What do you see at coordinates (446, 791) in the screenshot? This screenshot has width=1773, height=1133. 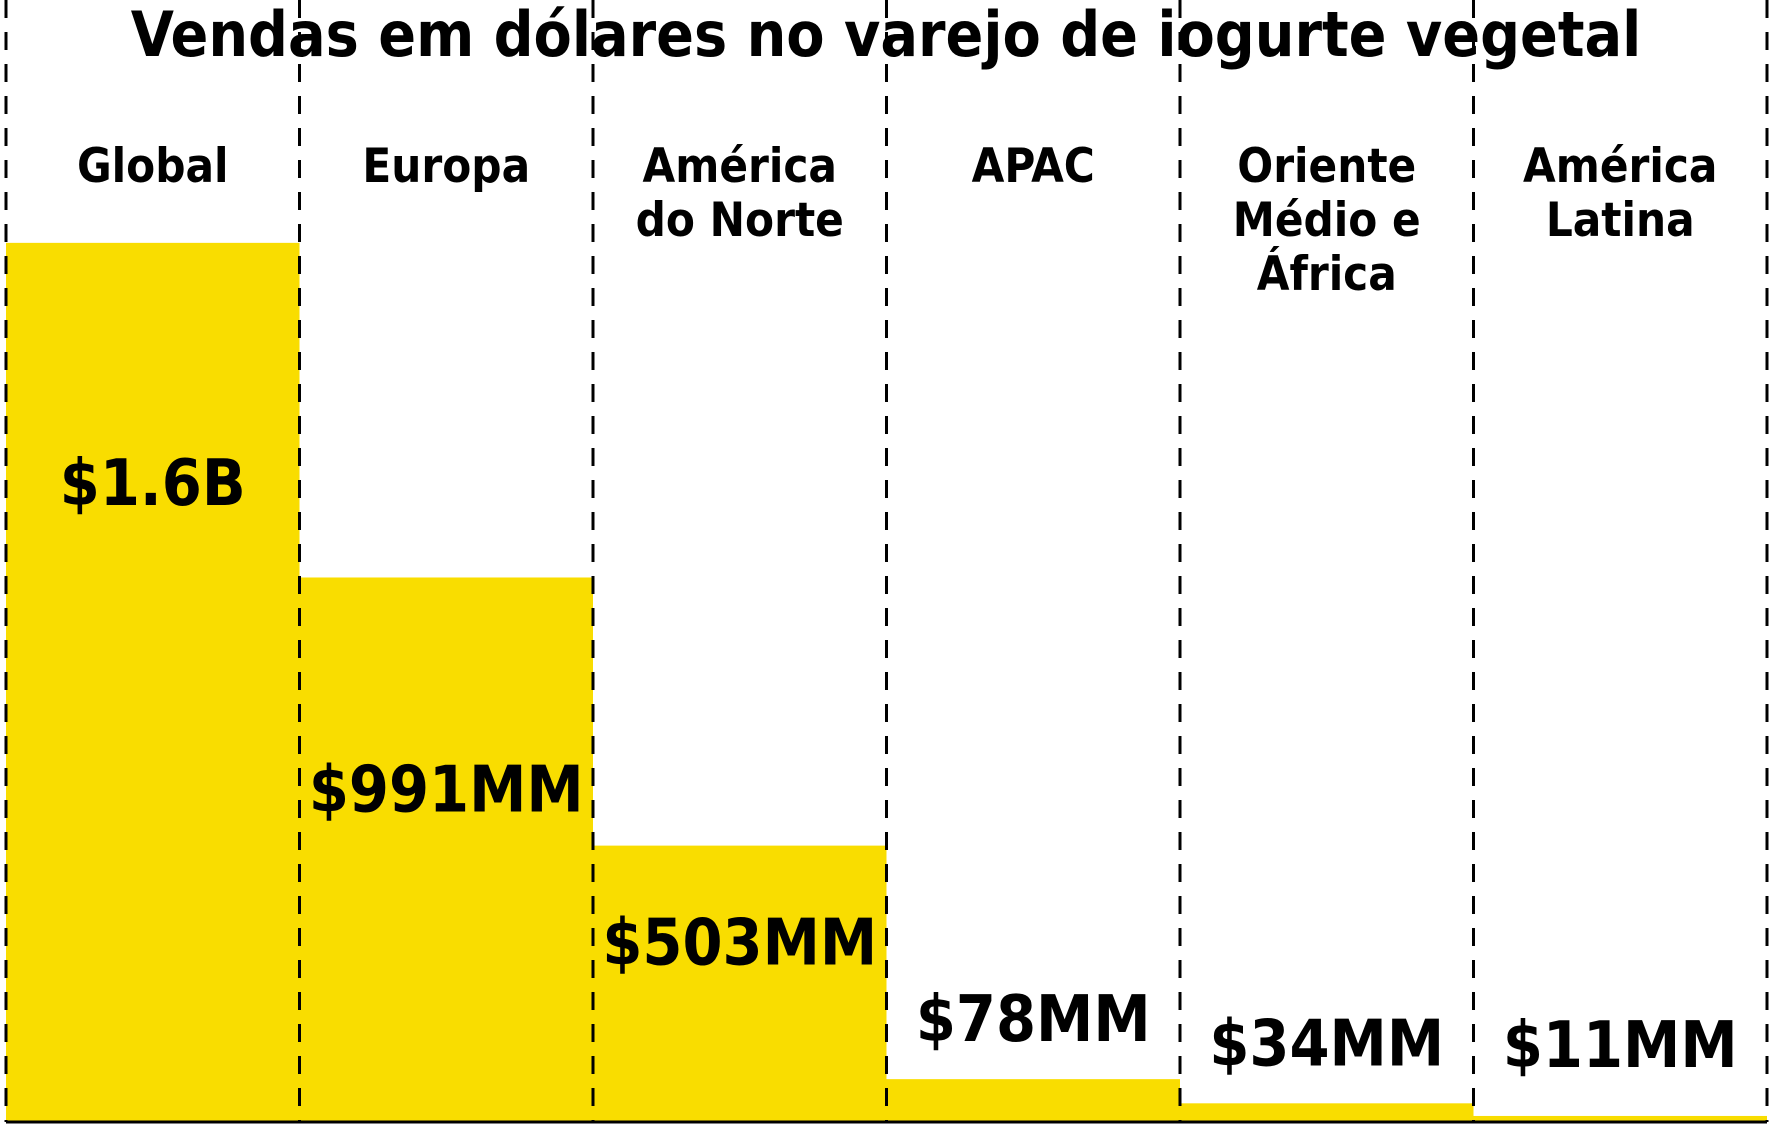 I see `data-label: $991MM` at bounding box center [446, 791].